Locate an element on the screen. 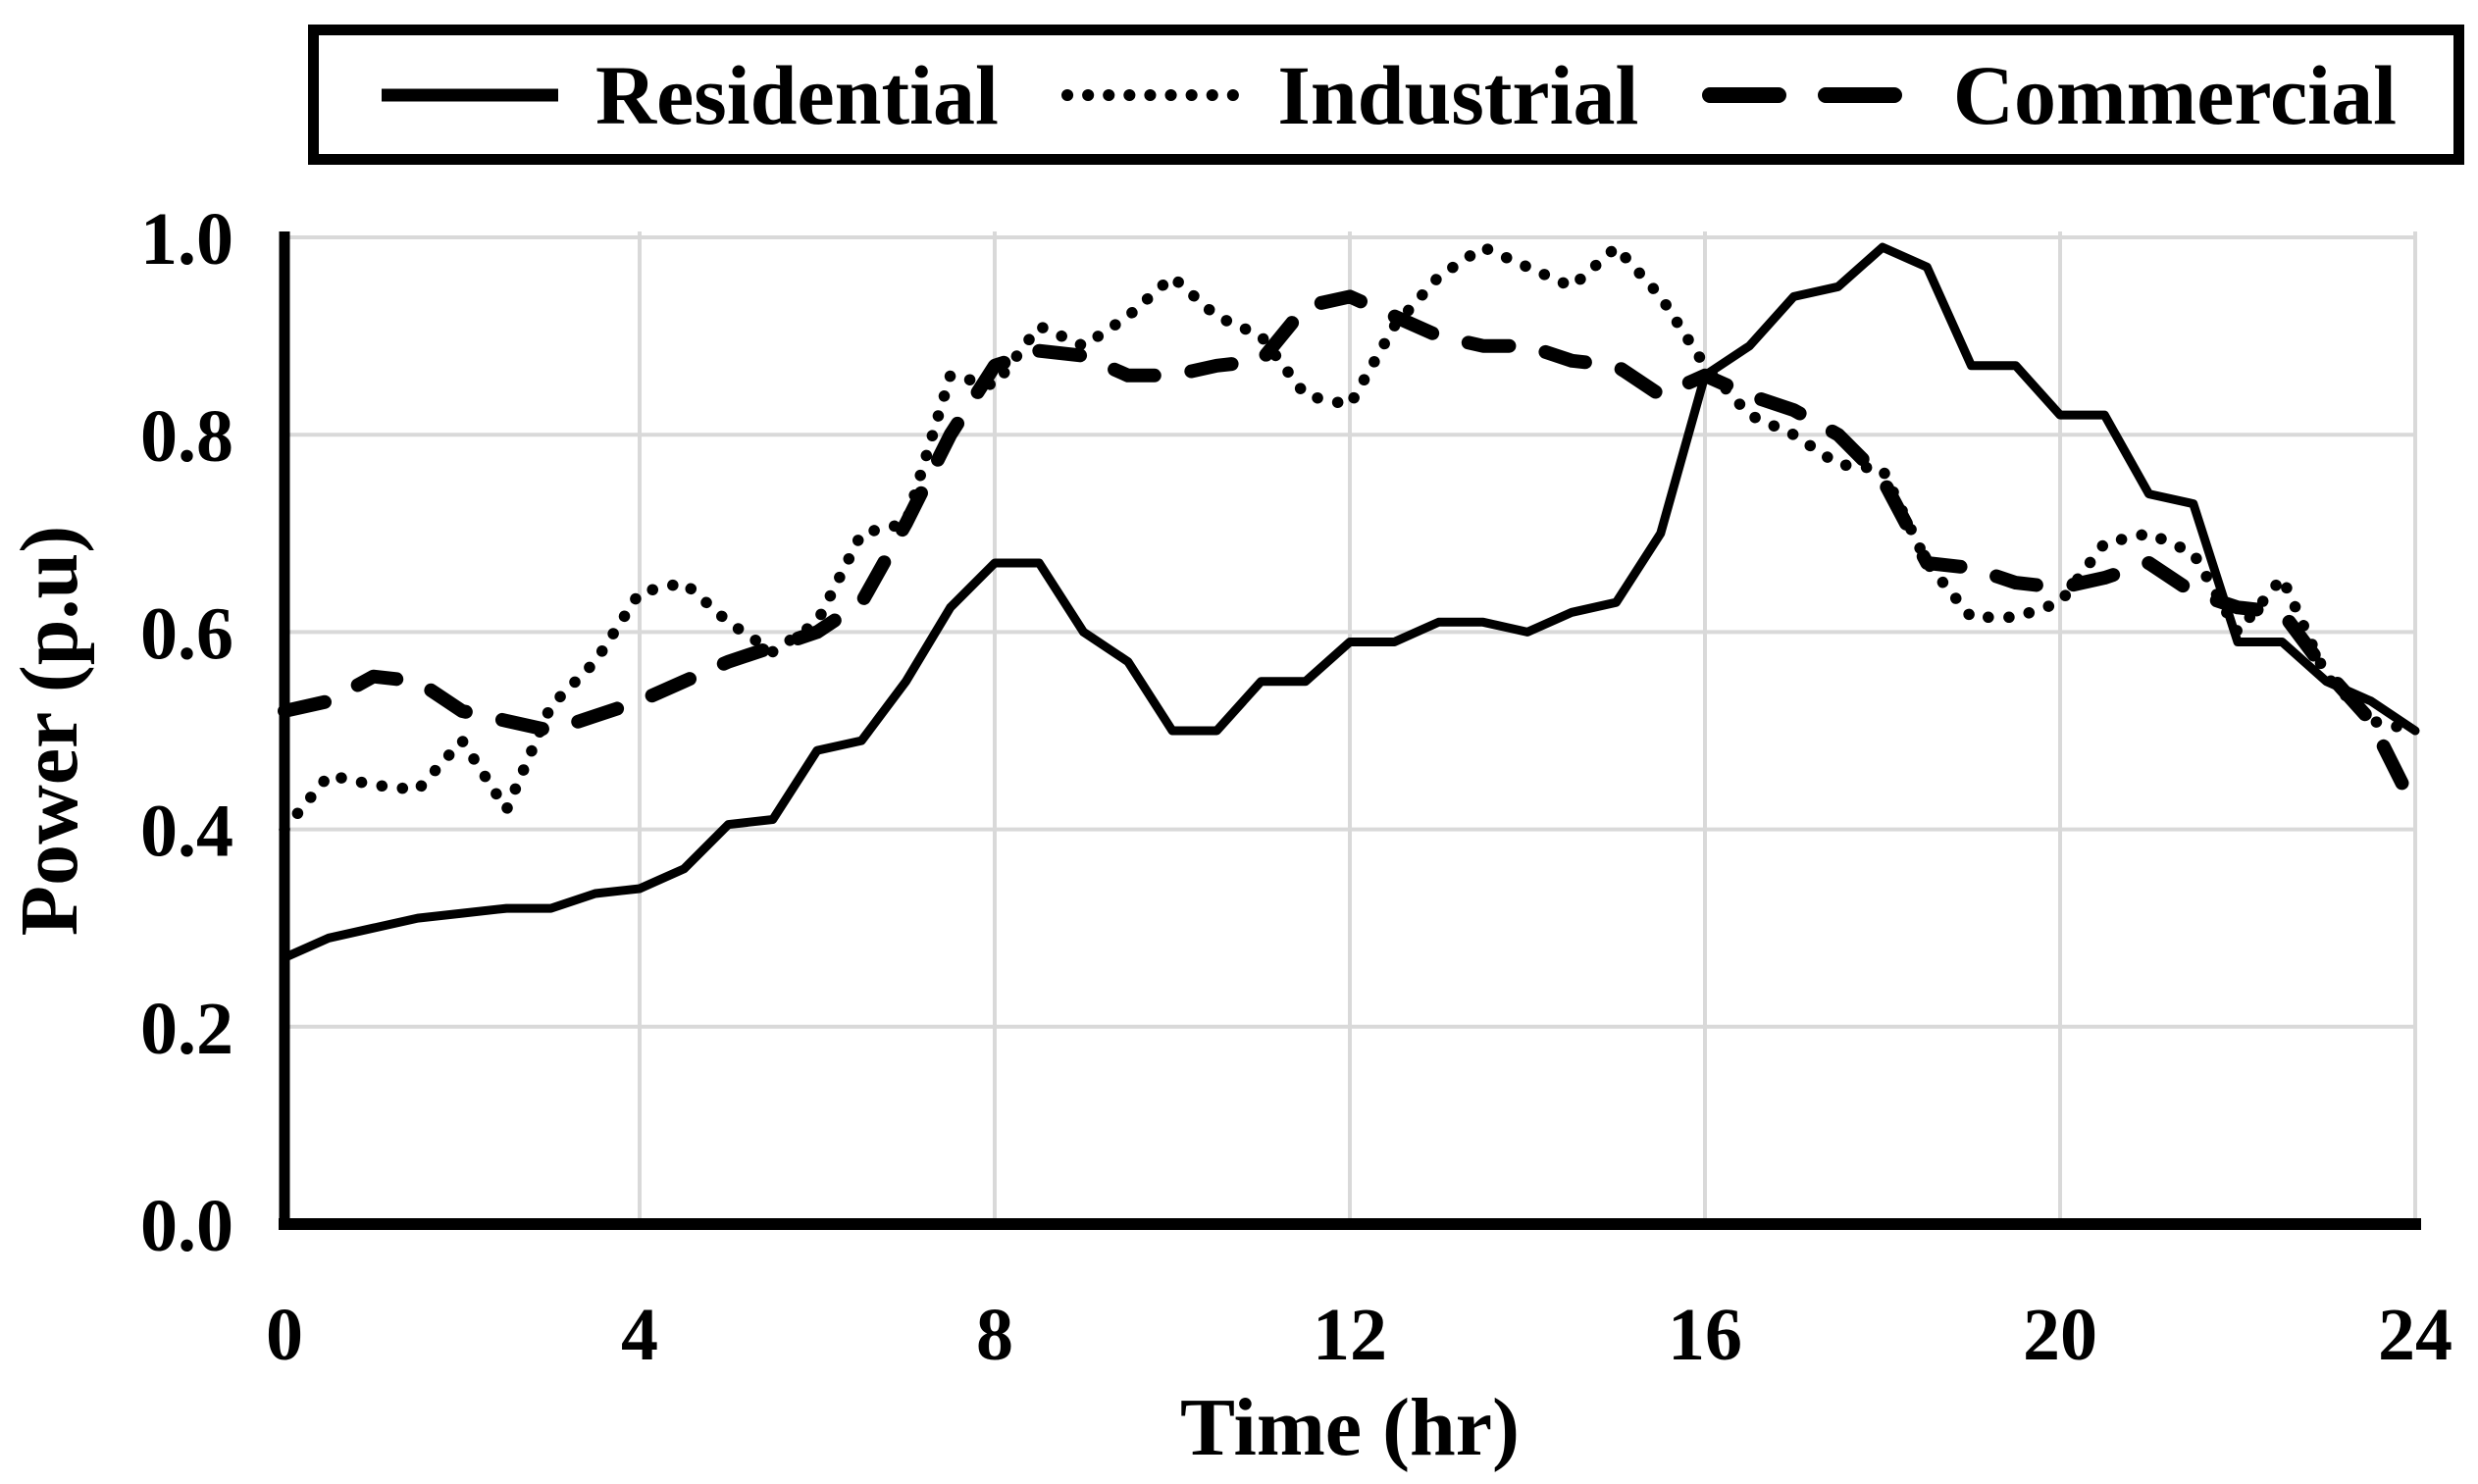  x-tick-label: 12 is located at coordinates (1350, 1335).